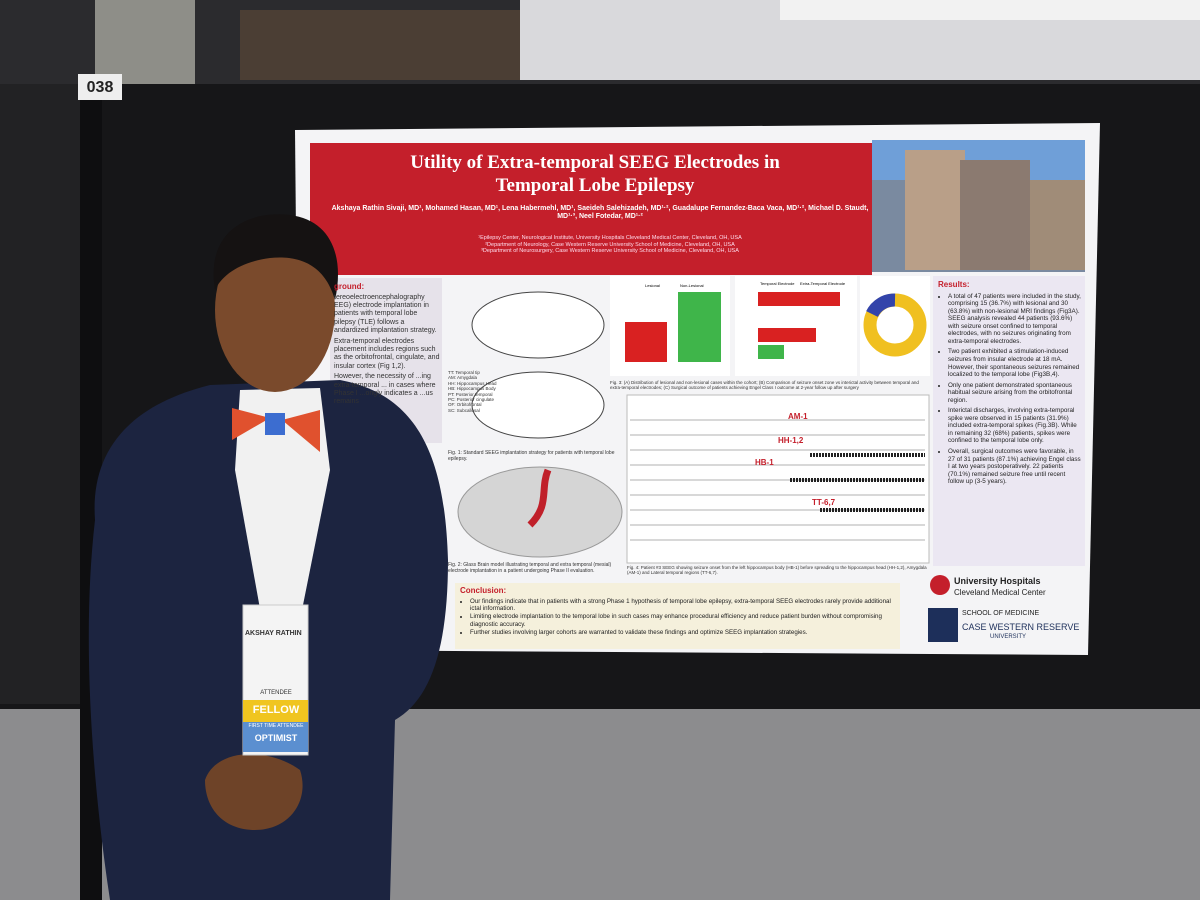 The height and width of the screenshot is (900, 1200). What do you see at coordinates (464, 410) in the screenshot?
I see `legend-entry: SC: Subcallosal` at bounding box center [464, 410].